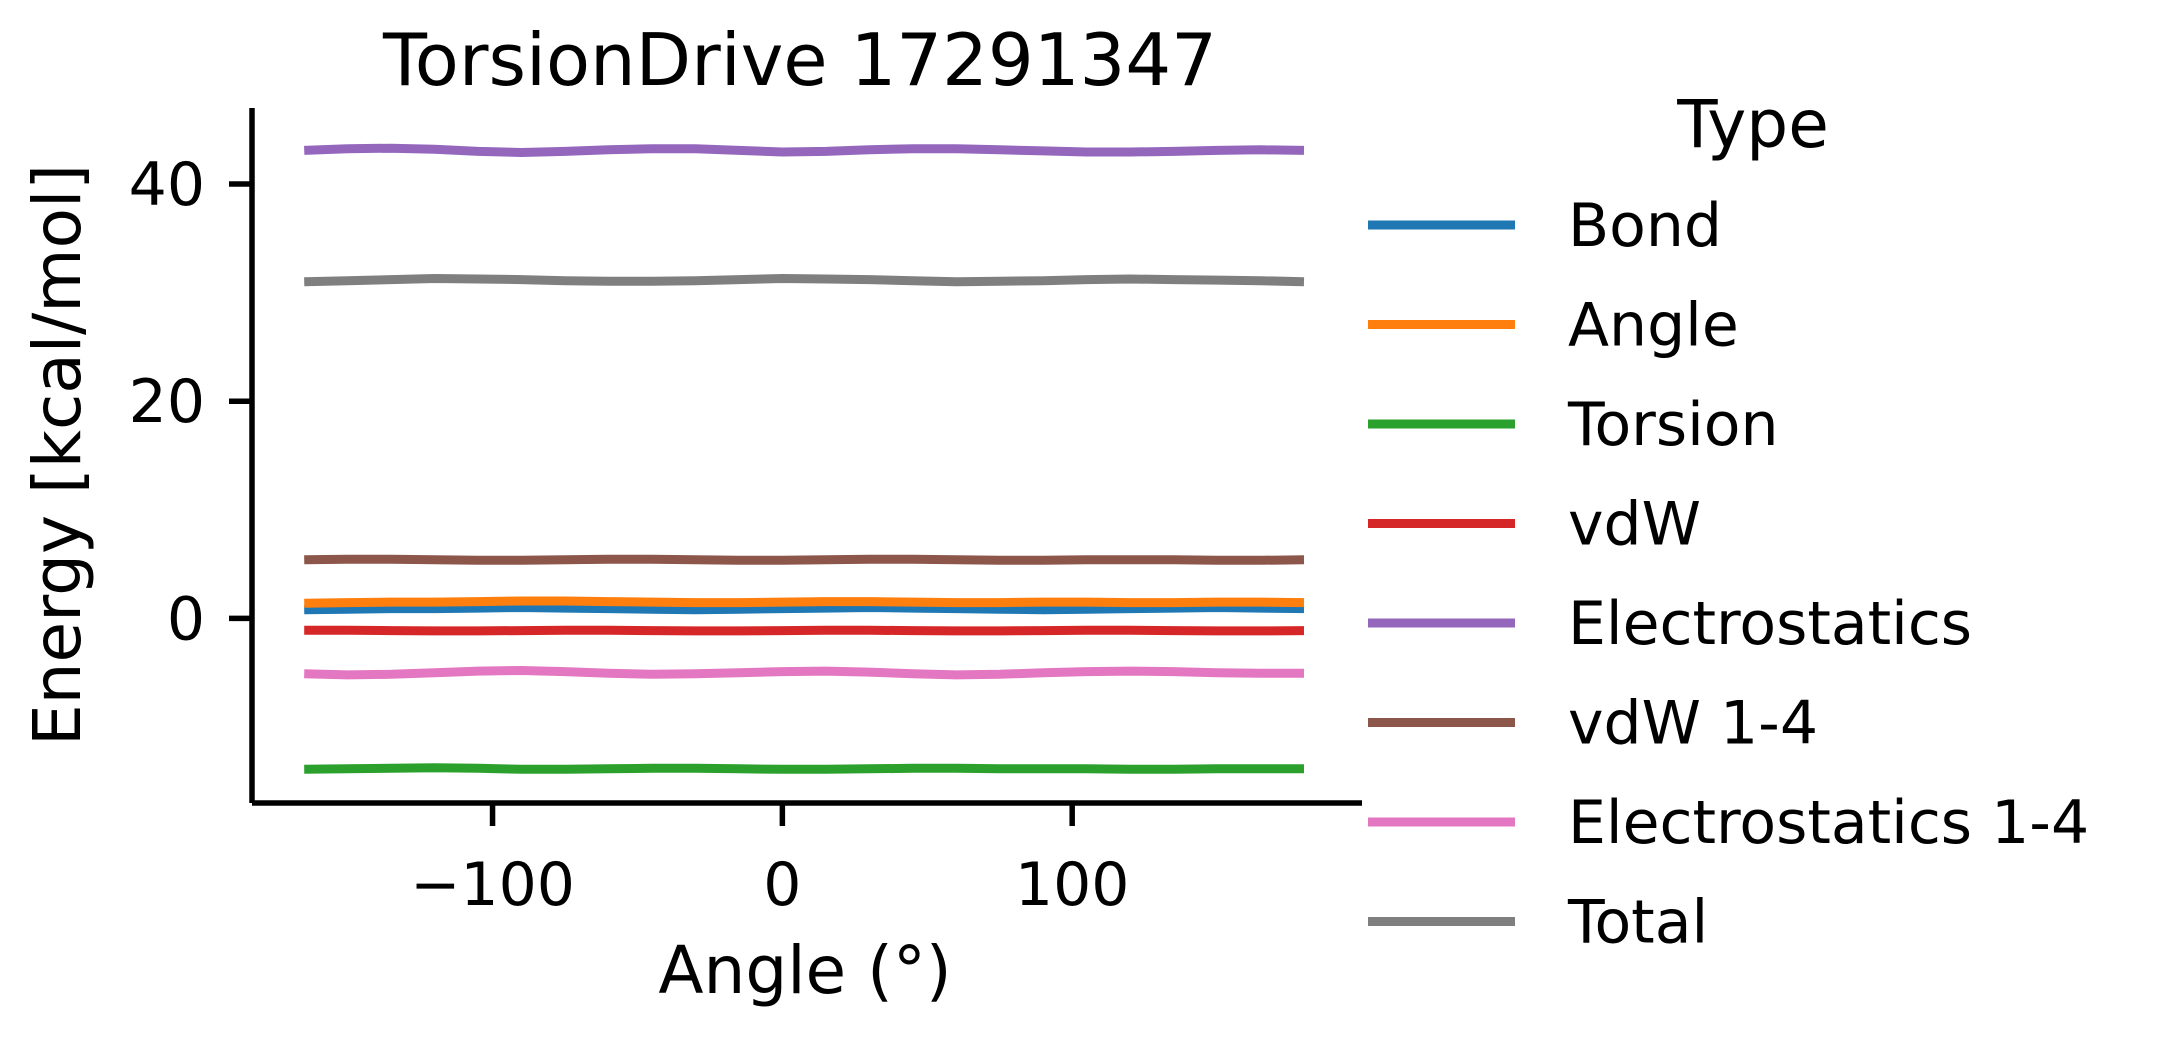 This screenshot has height=1041, width=2169. I want to click on series-line-electrostatics, so click(804, 150).